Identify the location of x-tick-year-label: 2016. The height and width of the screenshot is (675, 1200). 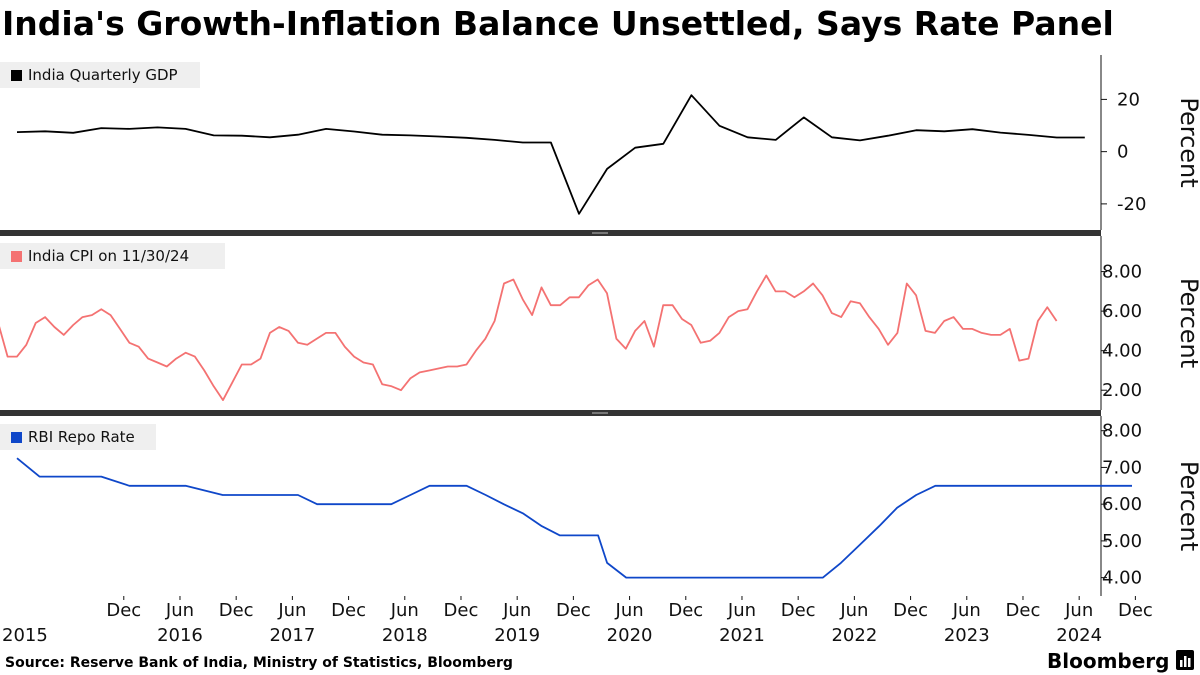
(180, 635).